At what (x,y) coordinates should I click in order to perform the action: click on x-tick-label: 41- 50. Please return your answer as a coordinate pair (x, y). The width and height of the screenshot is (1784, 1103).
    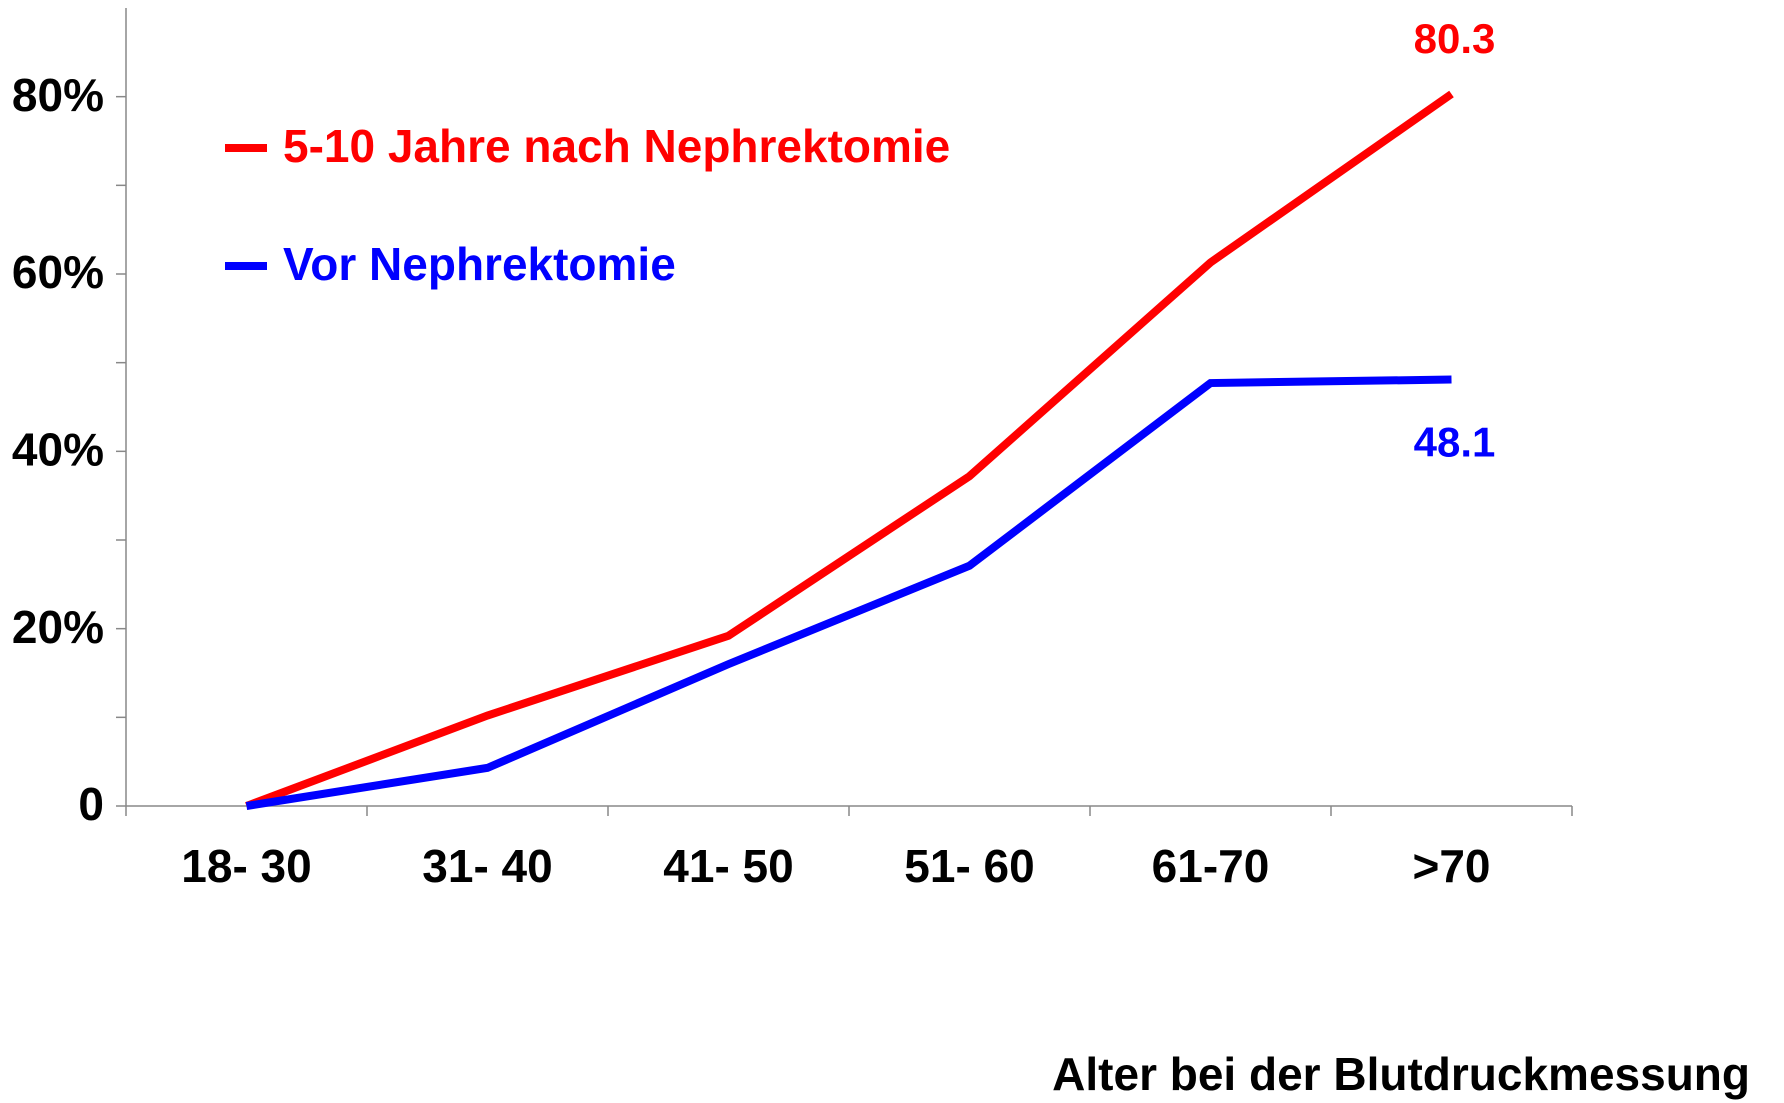
    Looking at the image, I should click on (728, 866).